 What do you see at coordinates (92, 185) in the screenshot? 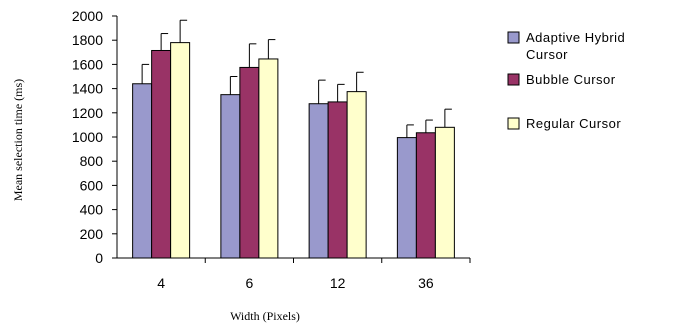
I see `y-tick-label: 600` at bounding box center [92, 185].